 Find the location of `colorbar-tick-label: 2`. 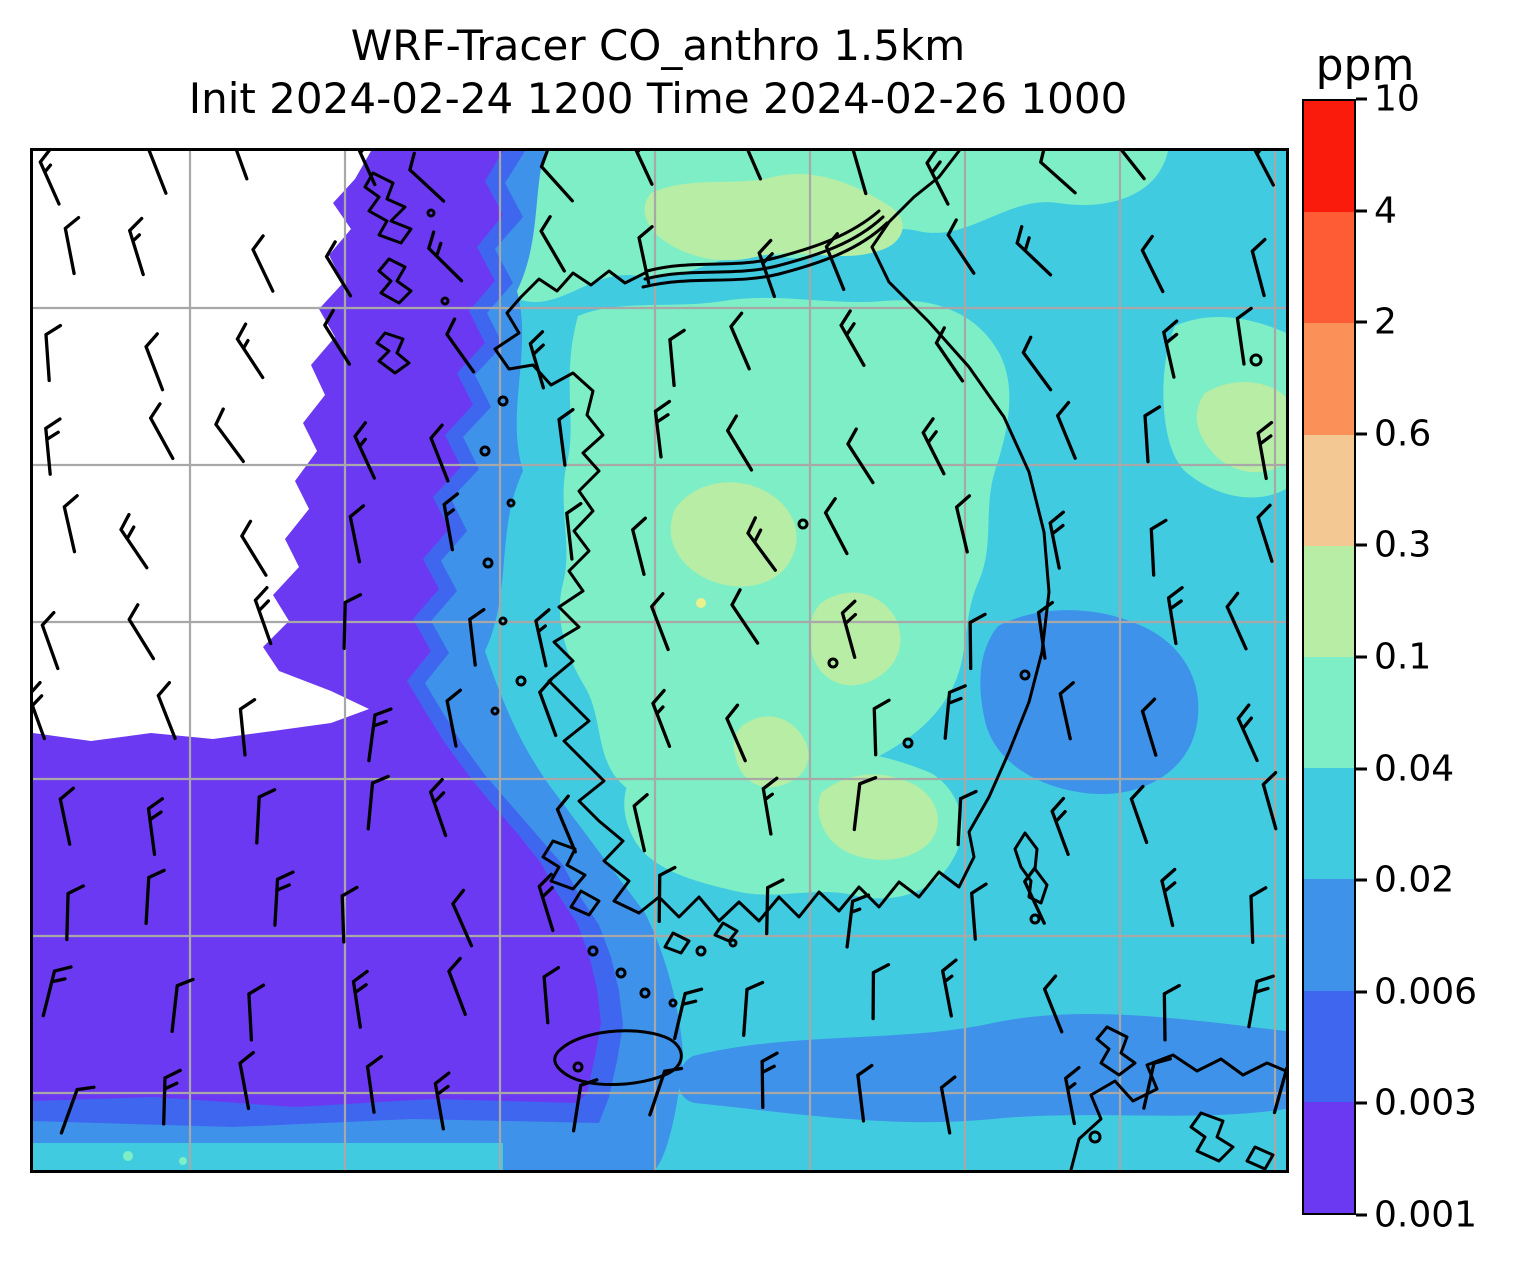

colorbar-tick-label: 2 is located at coordinates (1385, 322).